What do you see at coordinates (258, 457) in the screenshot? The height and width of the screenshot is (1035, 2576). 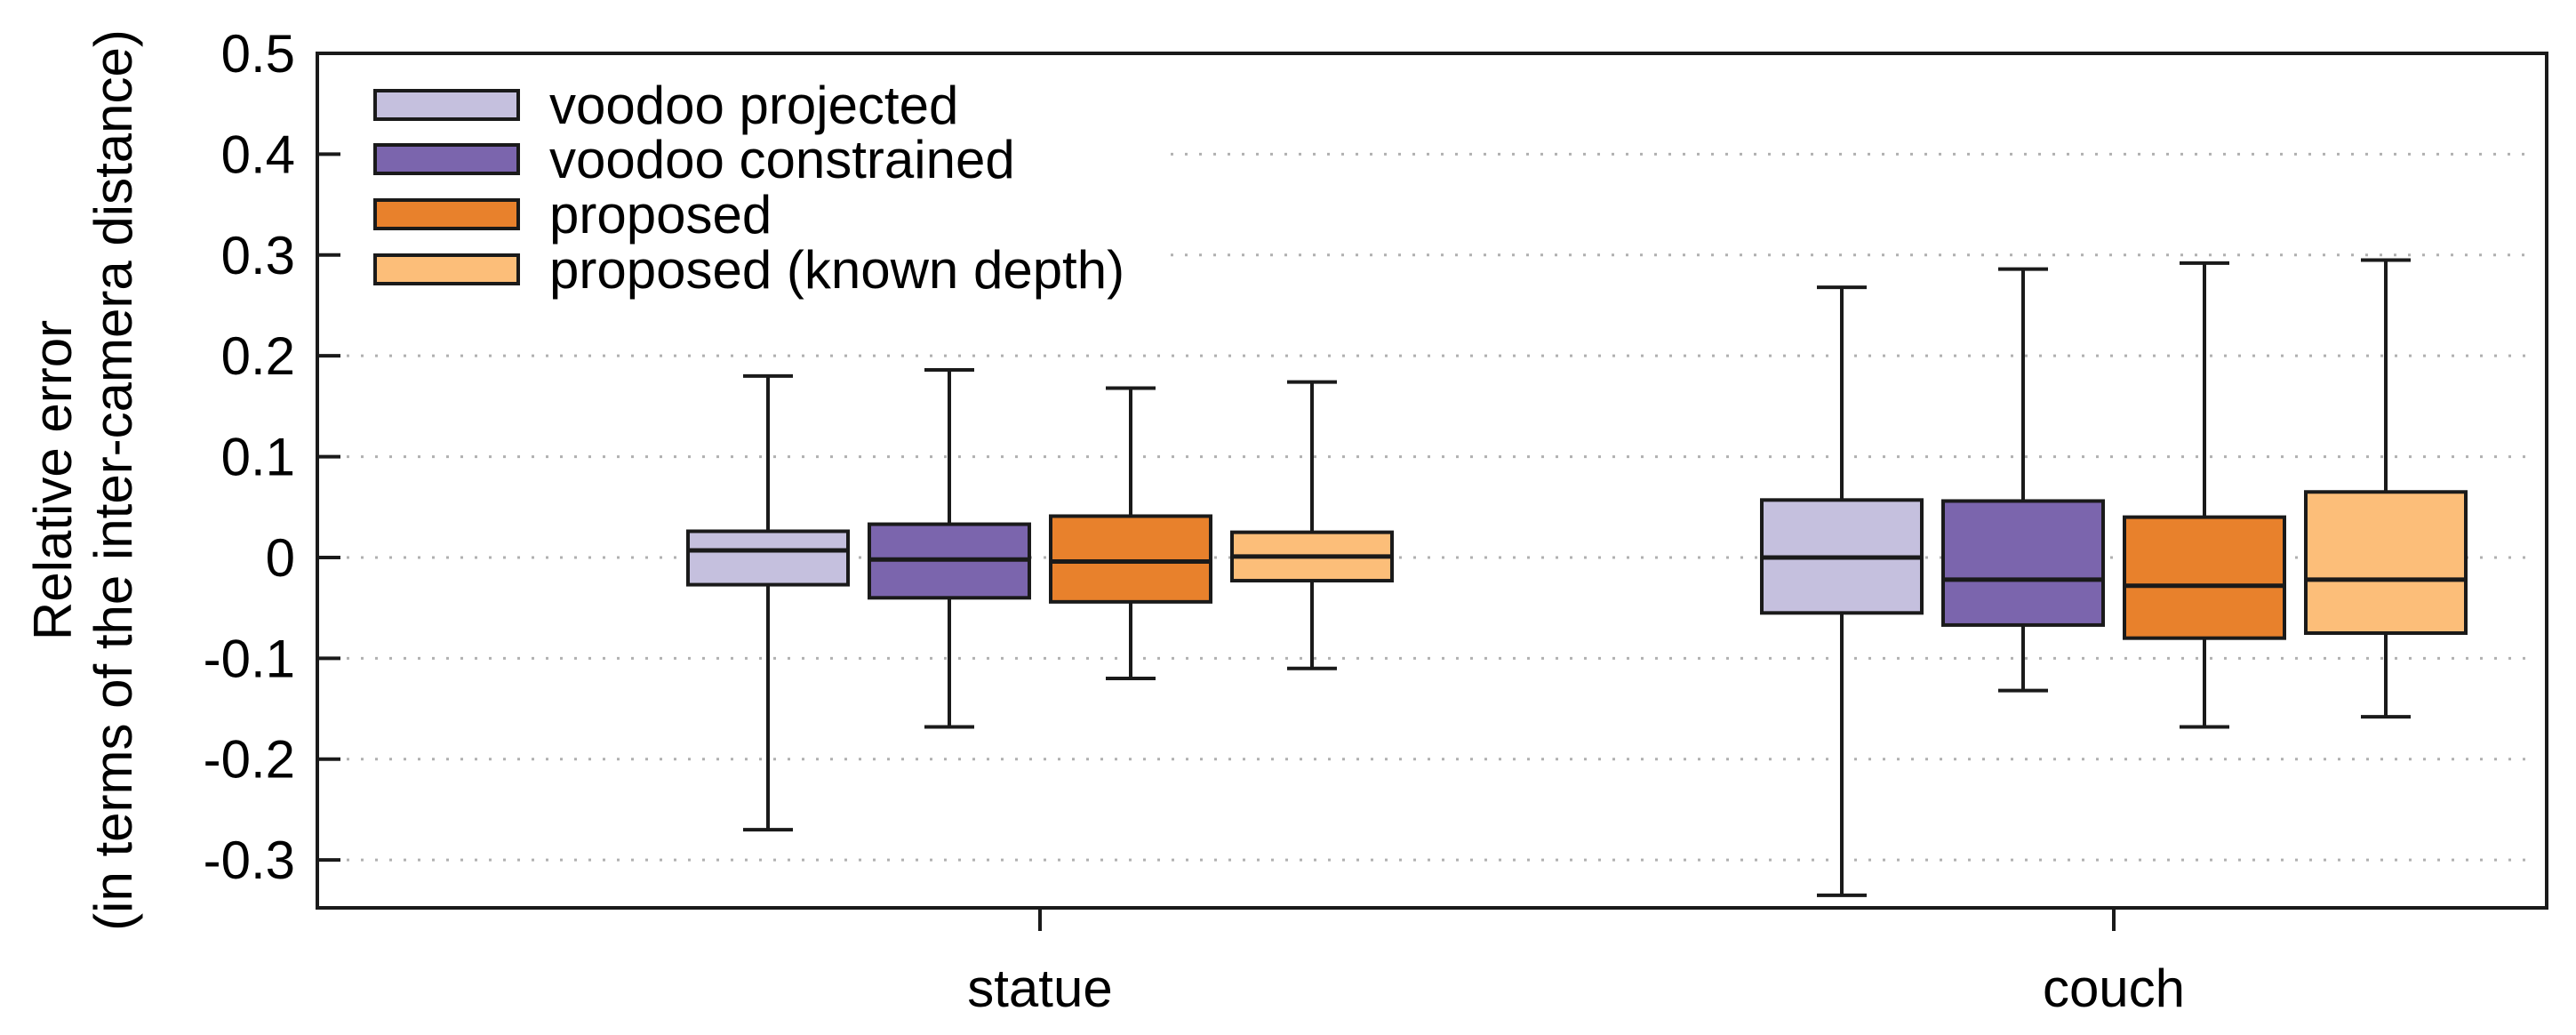 I see `y-tick-label-0.1: 0.1` at bounding box center [258, 457].